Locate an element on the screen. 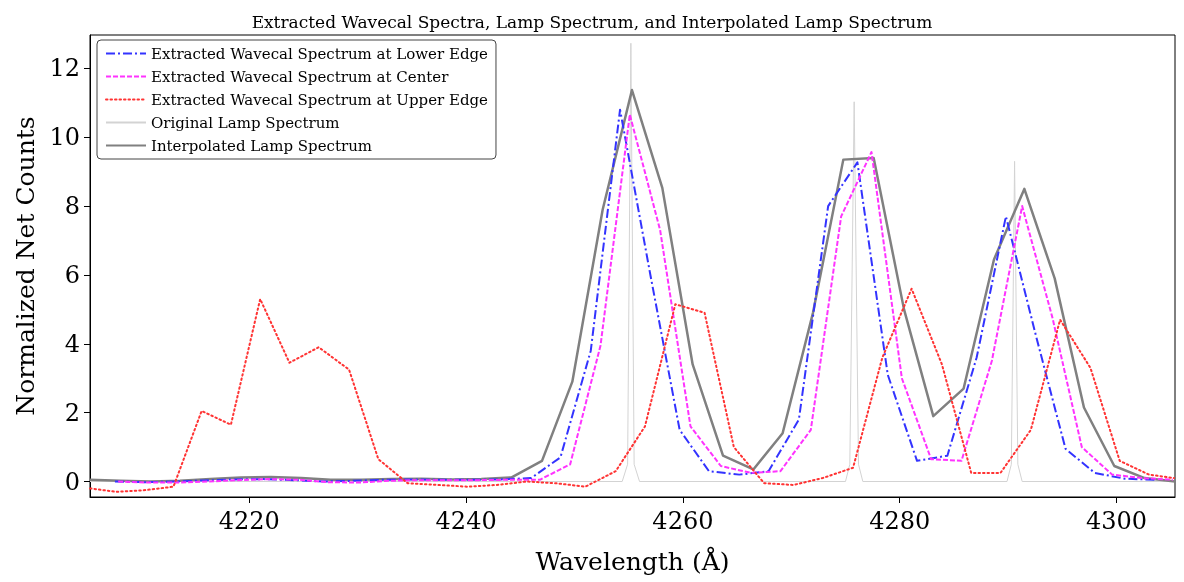 This screenshot has height=582, width=1184. x-tick-label: 4240 is located at coordinates (466, 521).